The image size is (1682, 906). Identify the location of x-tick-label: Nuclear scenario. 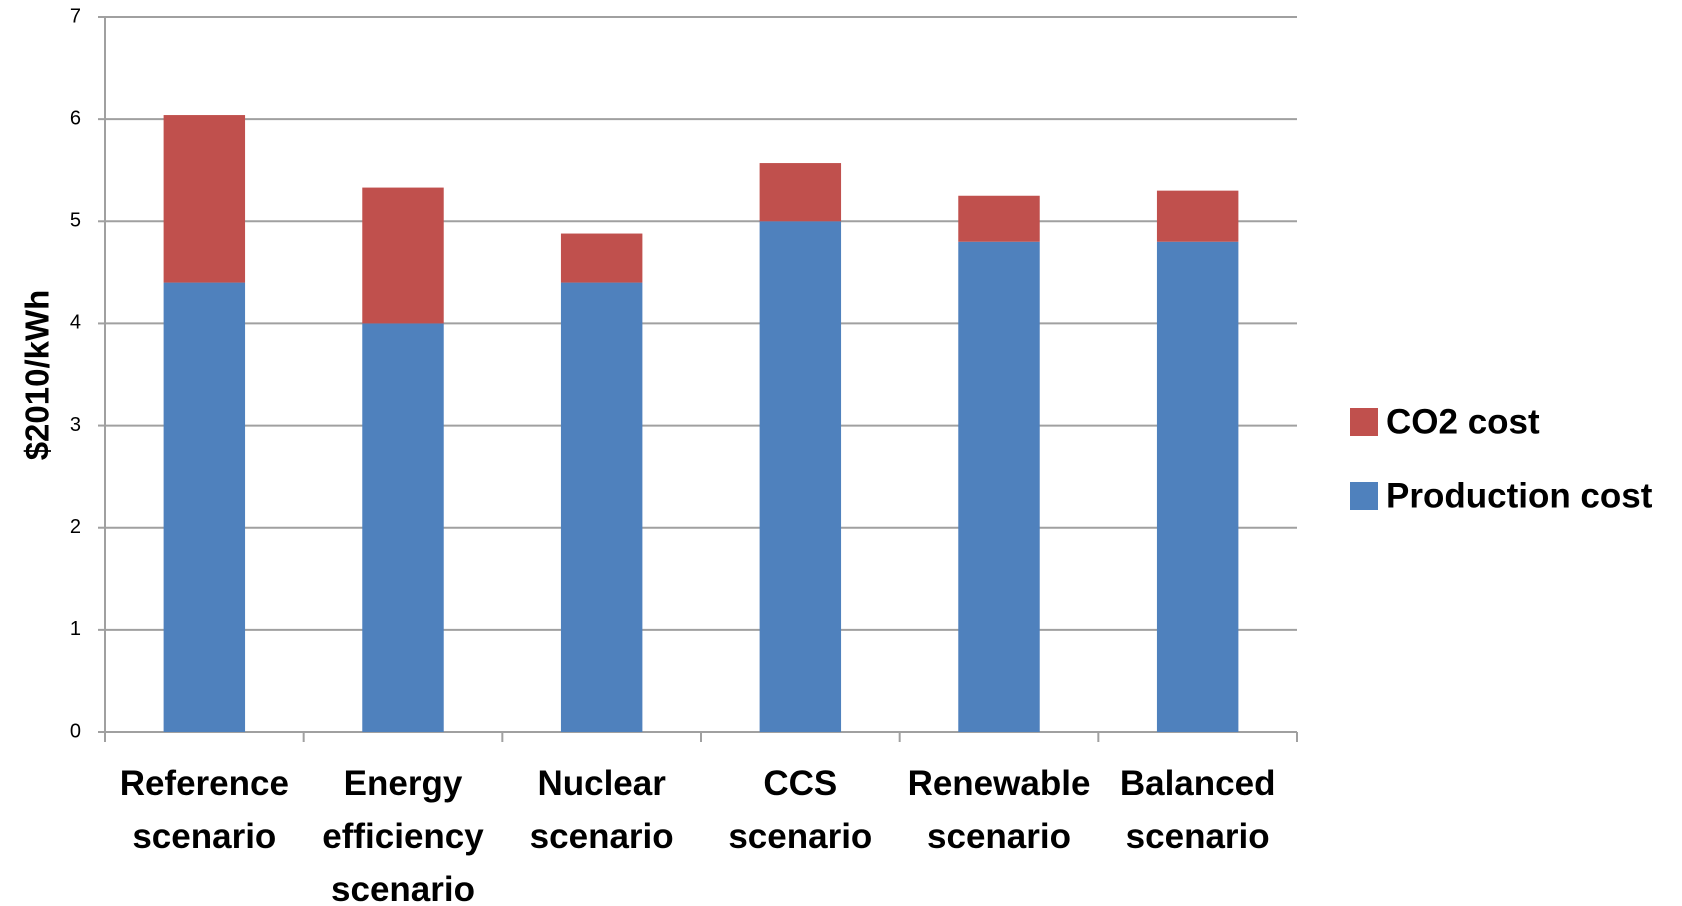
(602, 810).